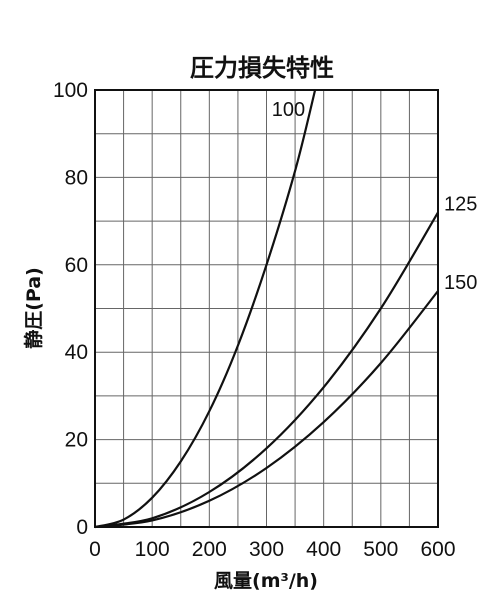  What do you see at coordinates (76, 440) in the screenshot?
I see `y-tick-label: 20` at bounding box center [76, 440].